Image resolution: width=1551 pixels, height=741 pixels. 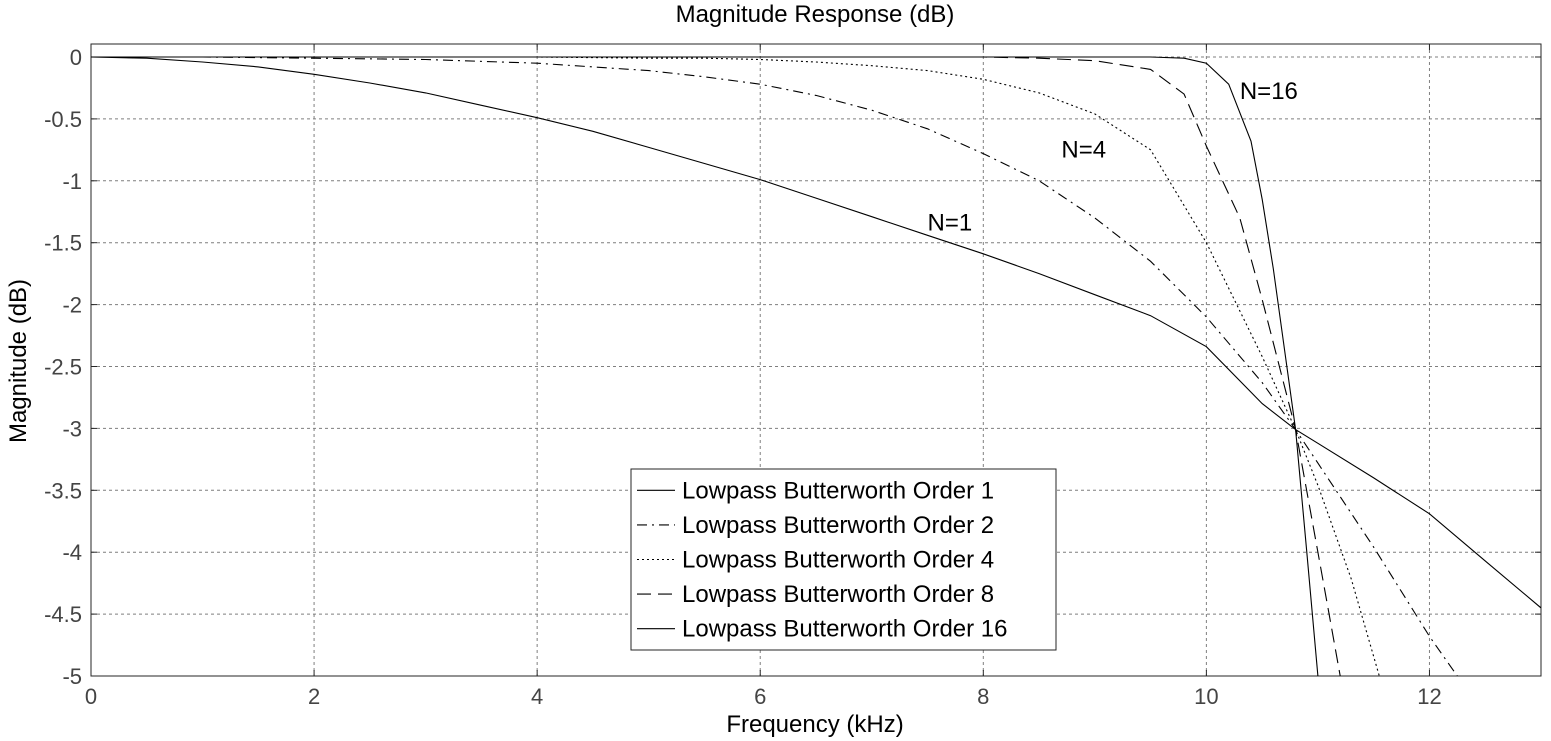 I want to click on curve-annotation: N=16, so click(x=1269, y=91).